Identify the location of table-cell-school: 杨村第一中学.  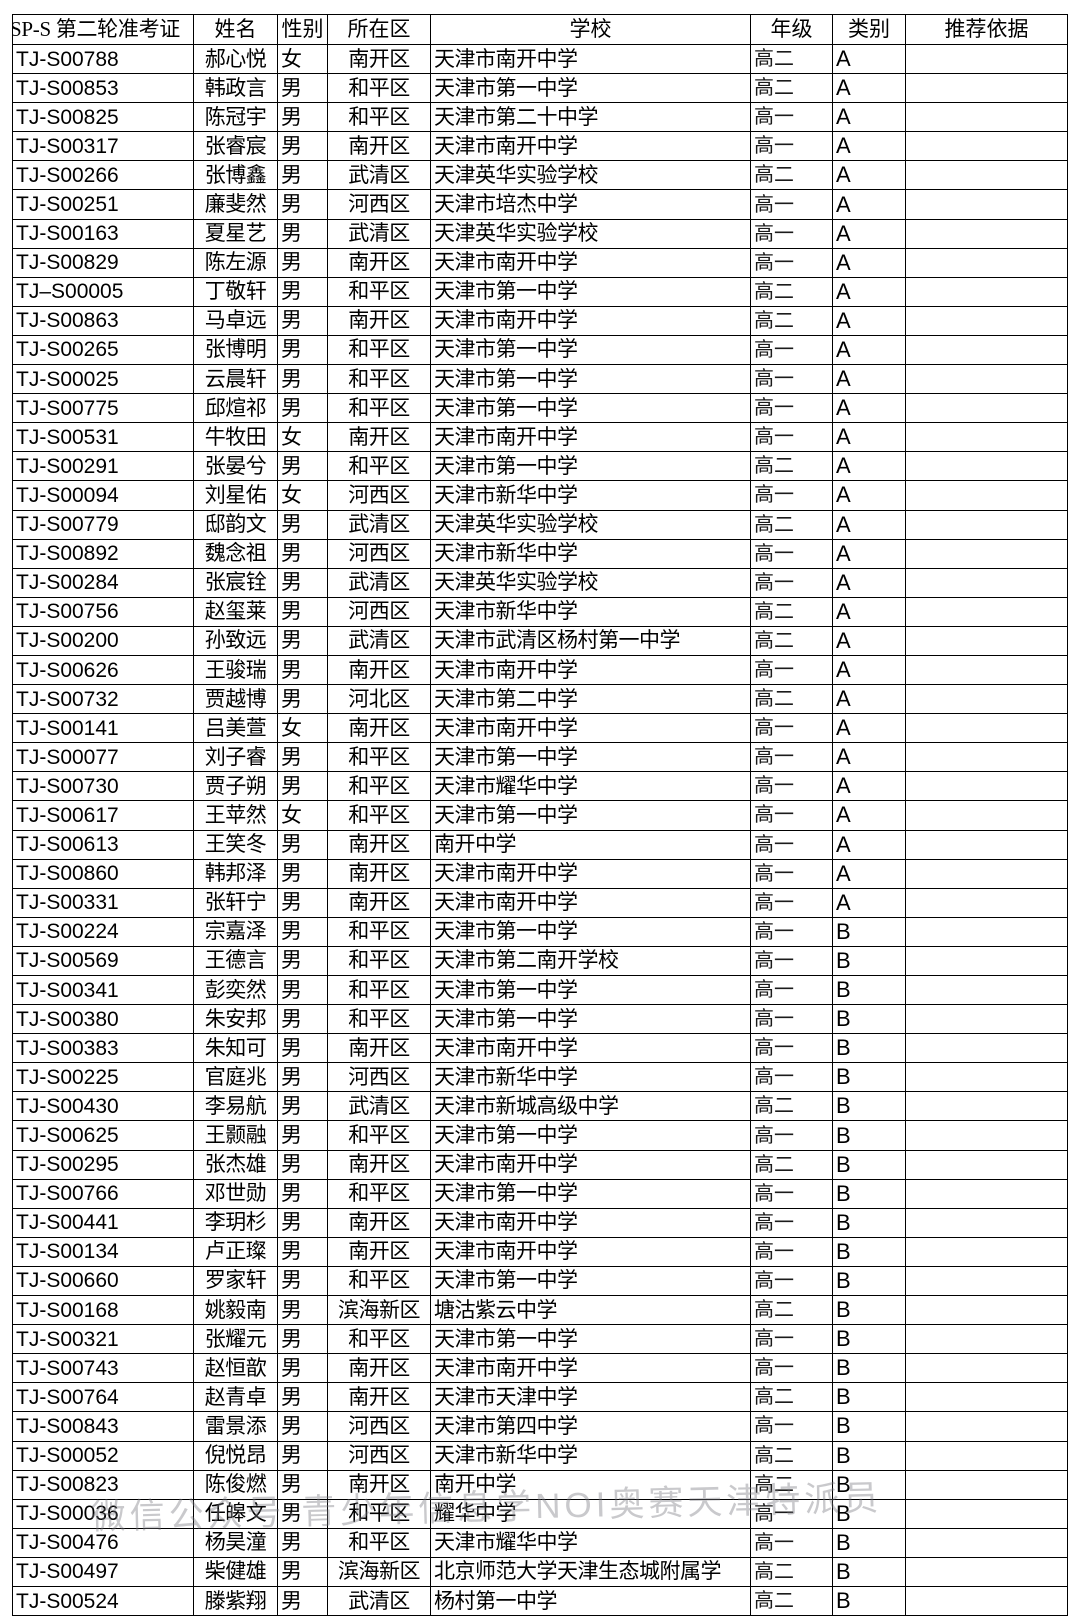
(590, 1600).